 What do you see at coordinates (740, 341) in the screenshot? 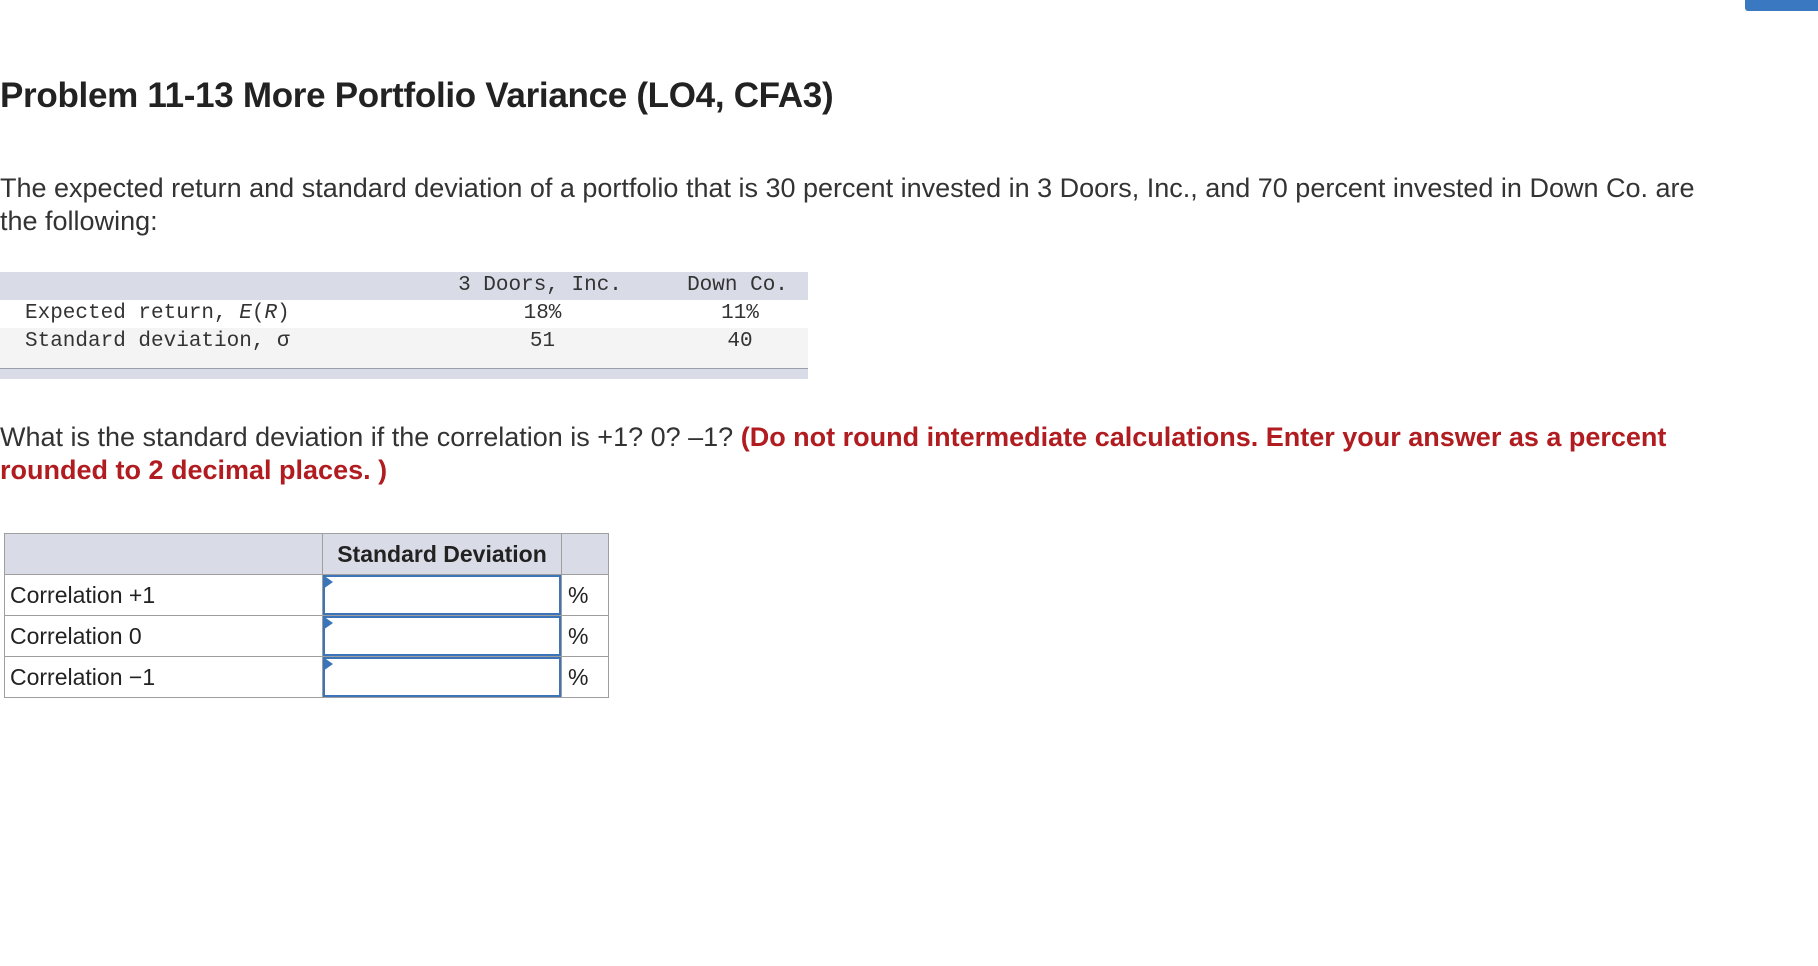
I see `standard-deviation-down-co: 40` at bounding box center [740, 341].